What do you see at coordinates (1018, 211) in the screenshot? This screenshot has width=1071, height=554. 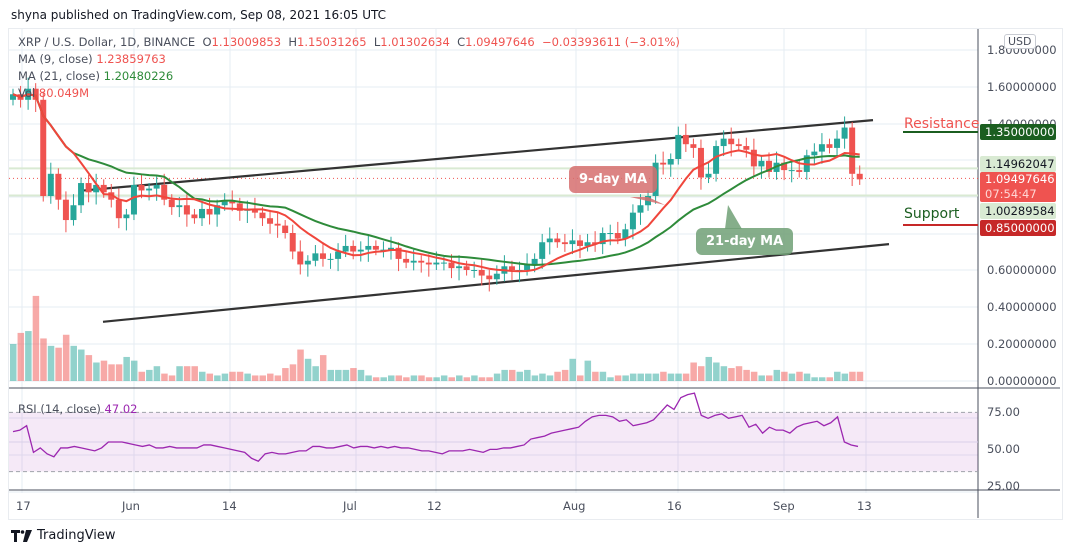 I see `lower-ref-price-tag: 1.00289584` at bounding box center [1018, 211].